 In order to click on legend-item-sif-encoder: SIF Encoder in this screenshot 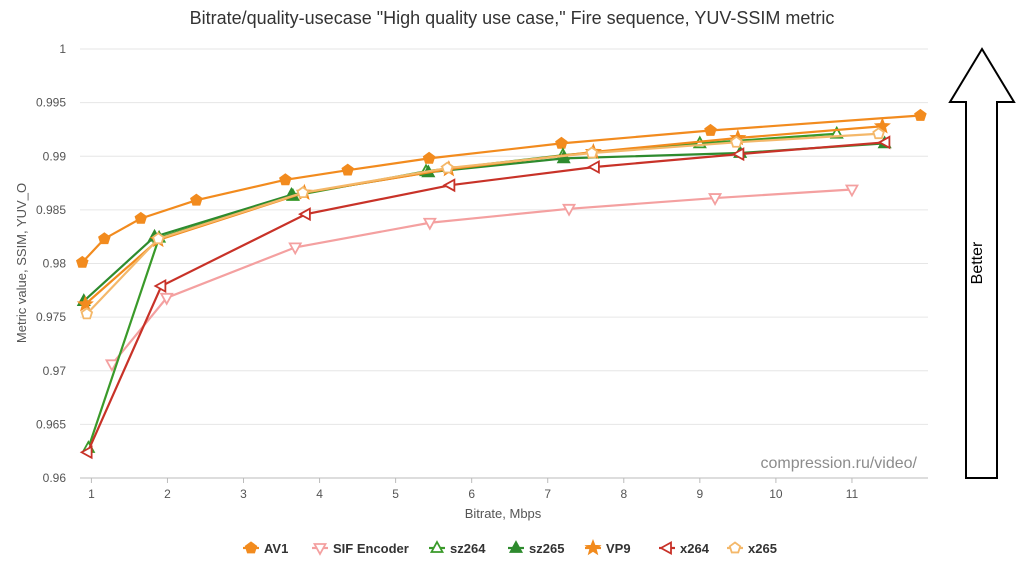, I will do `click(360, 548)`.